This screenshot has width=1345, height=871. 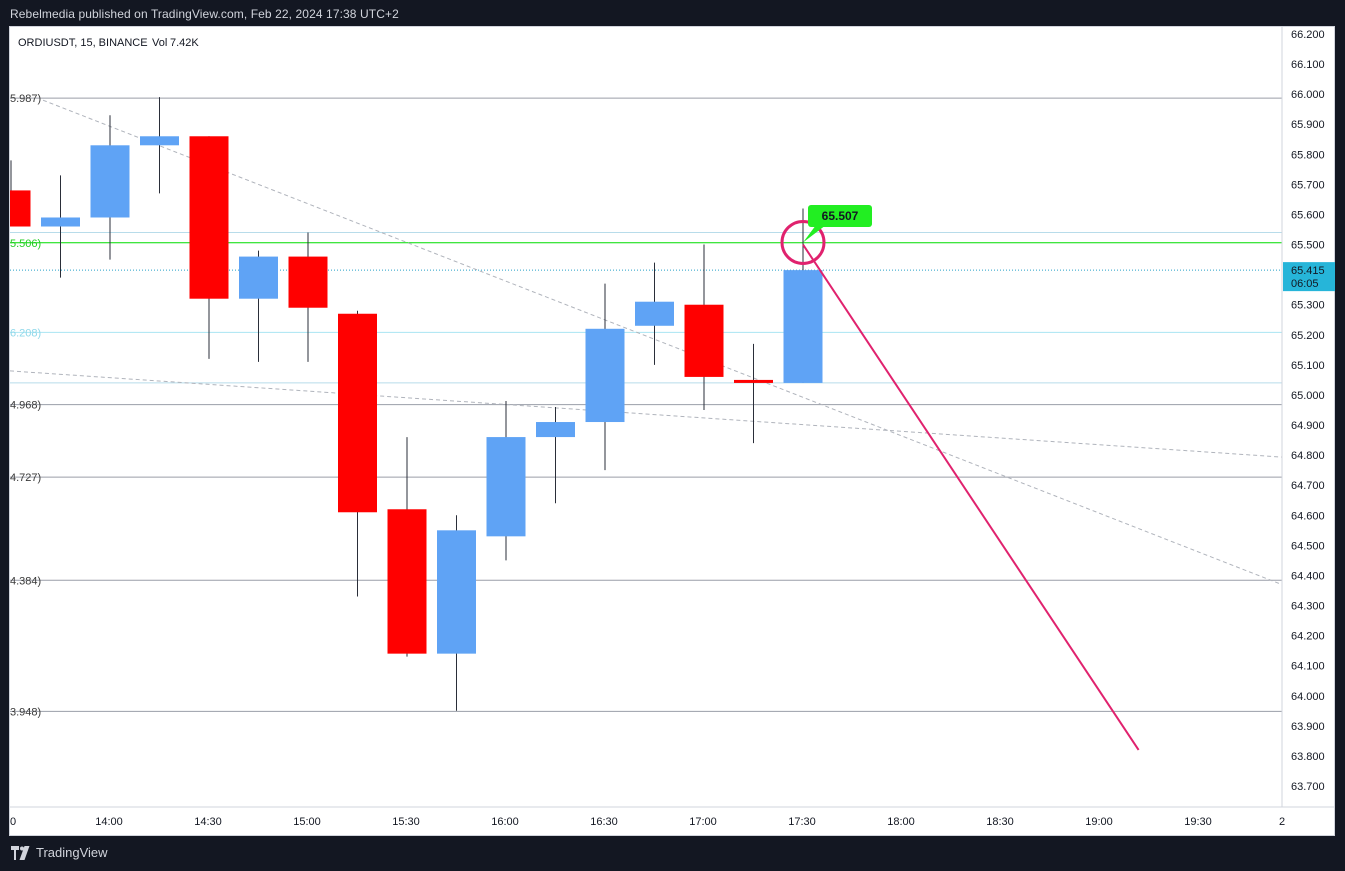 I want to click on y-tick-label: 63.700, so click(x=1308, y=787).